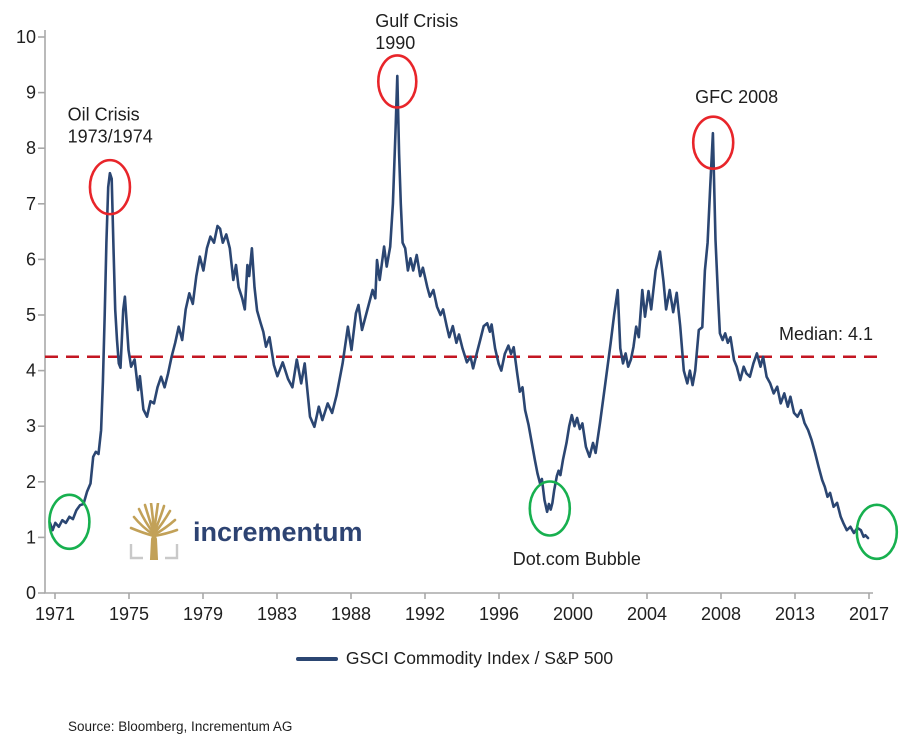  I want to click on y-tick-label: 3, so click(31, 426).